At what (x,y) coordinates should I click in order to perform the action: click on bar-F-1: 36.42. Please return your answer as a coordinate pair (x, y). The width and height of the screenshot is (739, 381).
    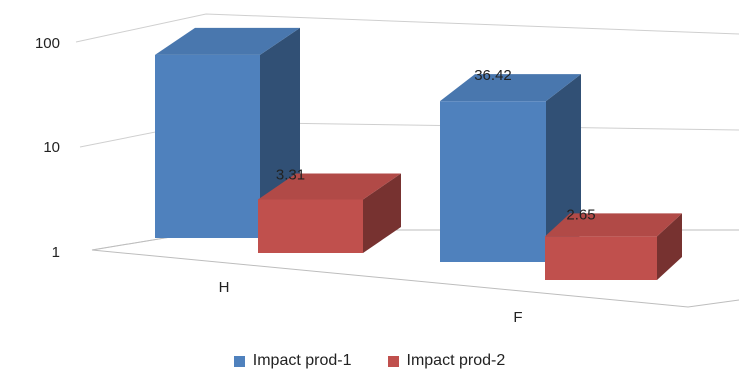
    Looking at the image, I should click on (510, 165).